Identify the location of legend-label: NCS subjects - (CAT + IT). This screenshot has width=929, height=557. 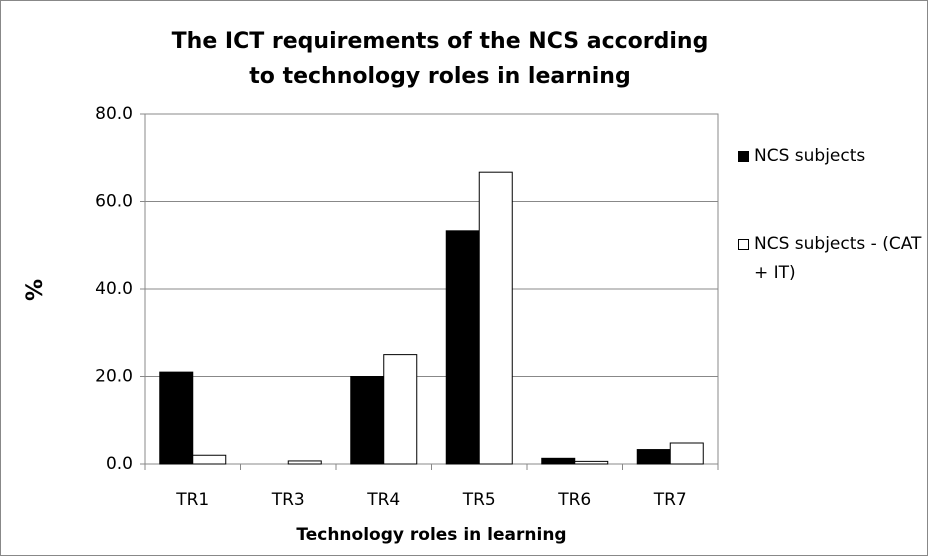
(838, 258).